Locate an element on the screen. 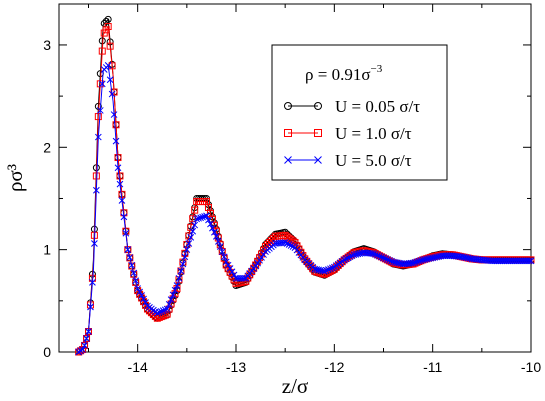 The width and height of the screenshot is (545, 401). y-axis-label: ρσ³ is located at coordinates (15, 178).